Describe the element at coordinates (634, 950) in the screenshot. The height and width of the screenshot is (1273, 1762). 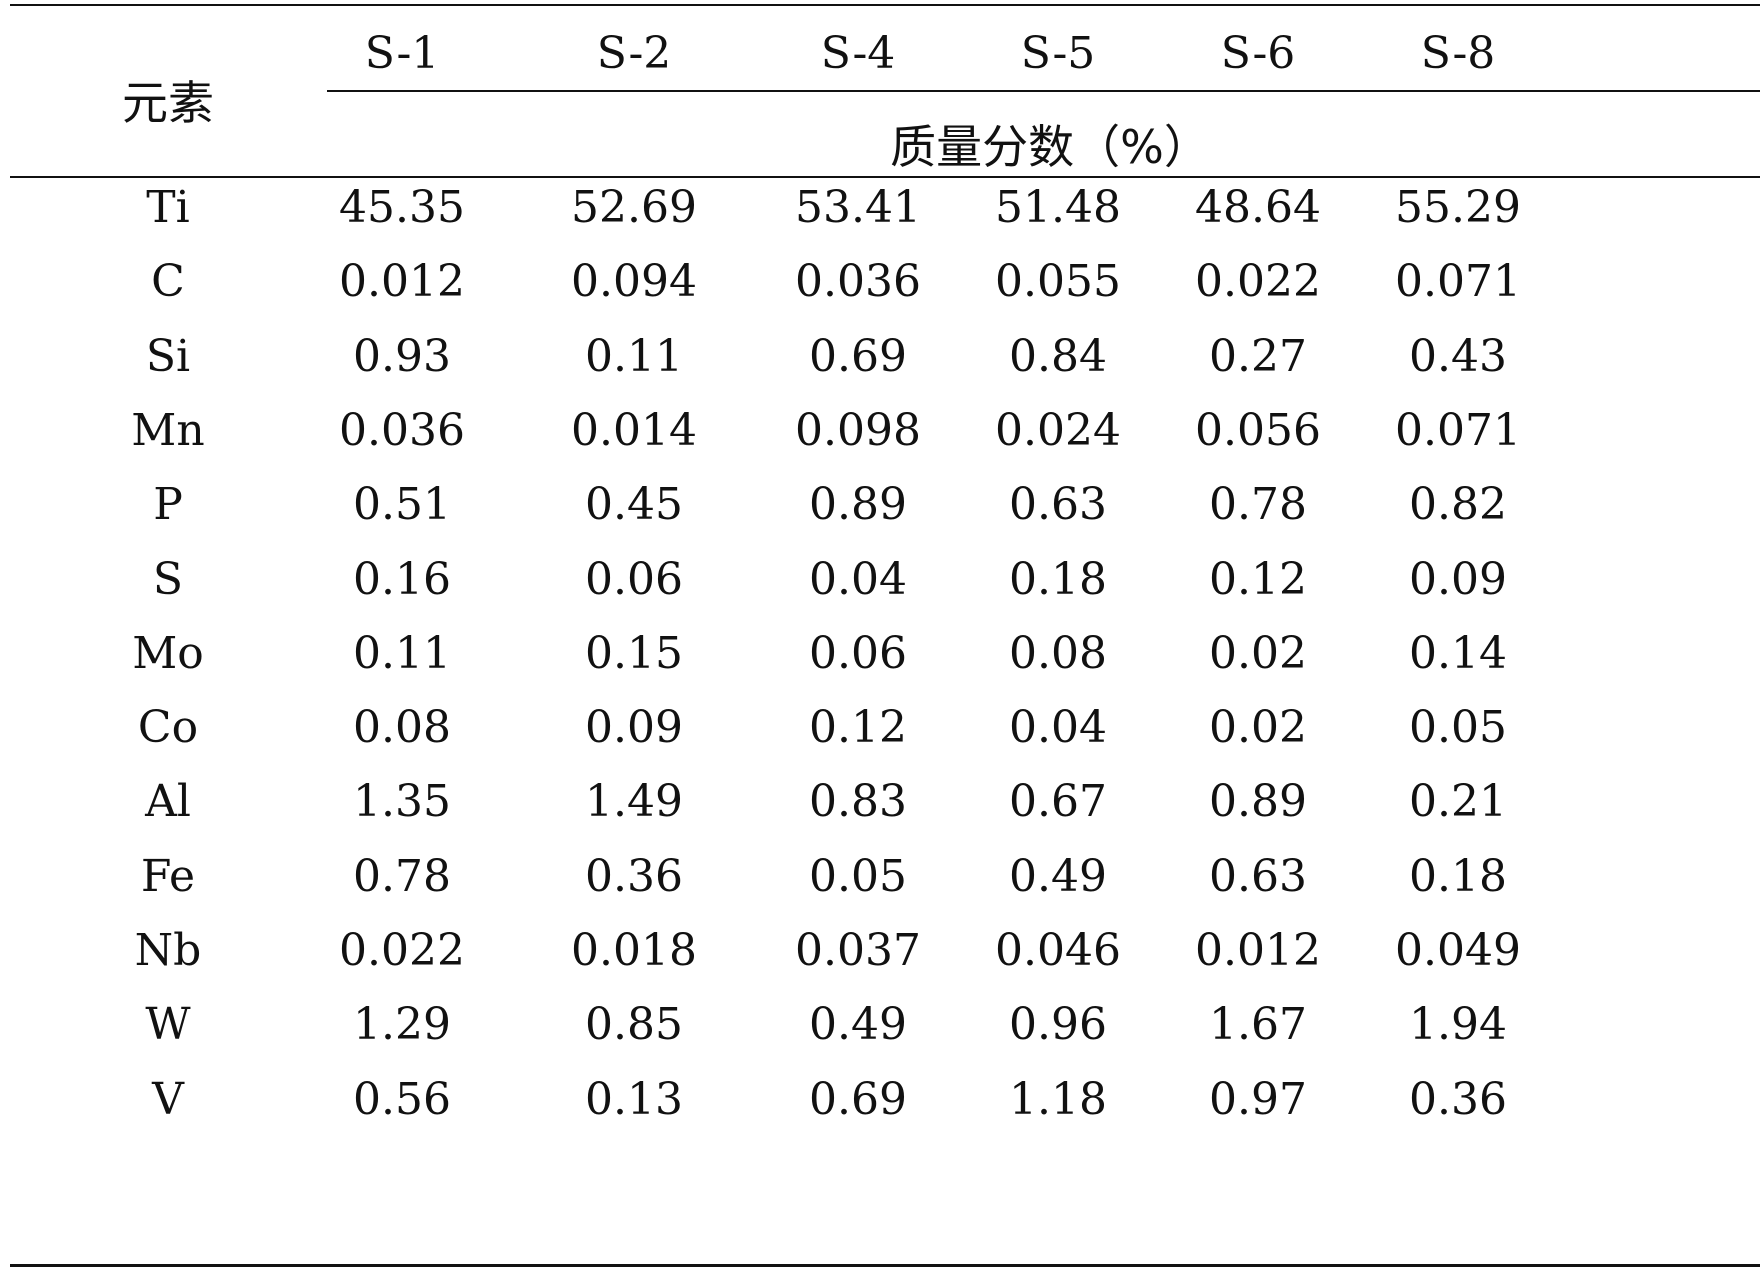
I see `table-cell: 0.018` at that location.